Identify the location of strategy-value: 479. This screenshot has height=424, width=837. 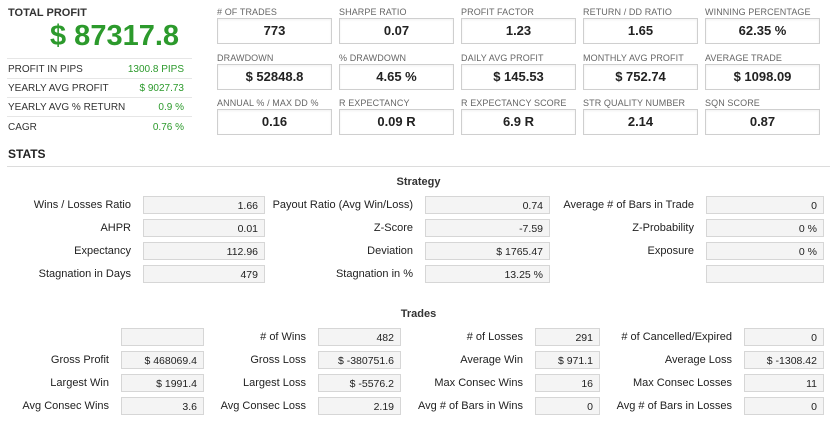
(204, 274).